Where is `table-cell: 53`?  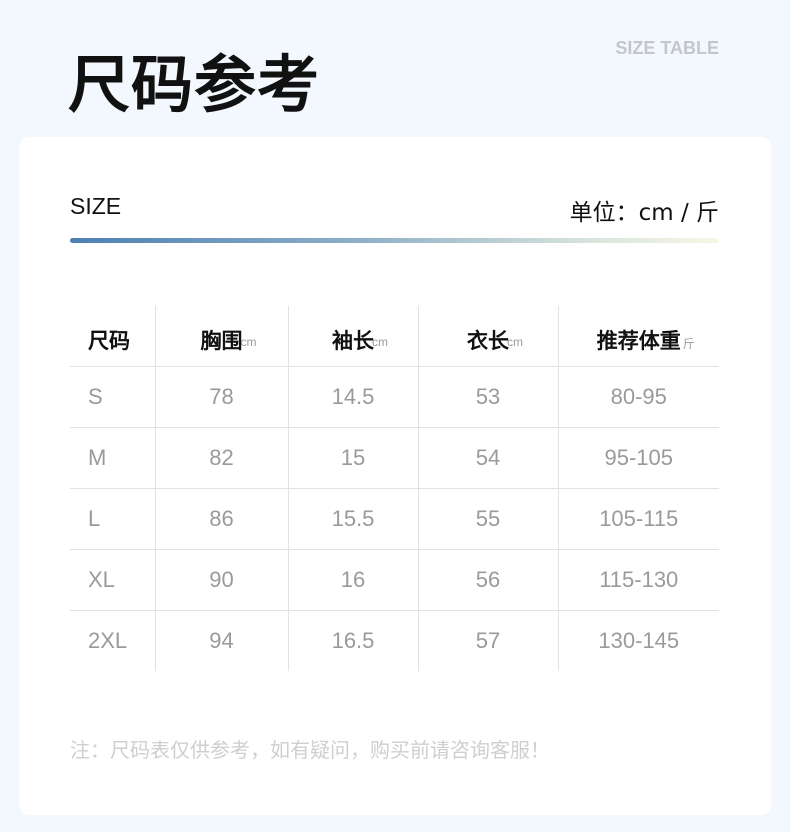
table-cell: 53 is located at coordinates (488, 397).